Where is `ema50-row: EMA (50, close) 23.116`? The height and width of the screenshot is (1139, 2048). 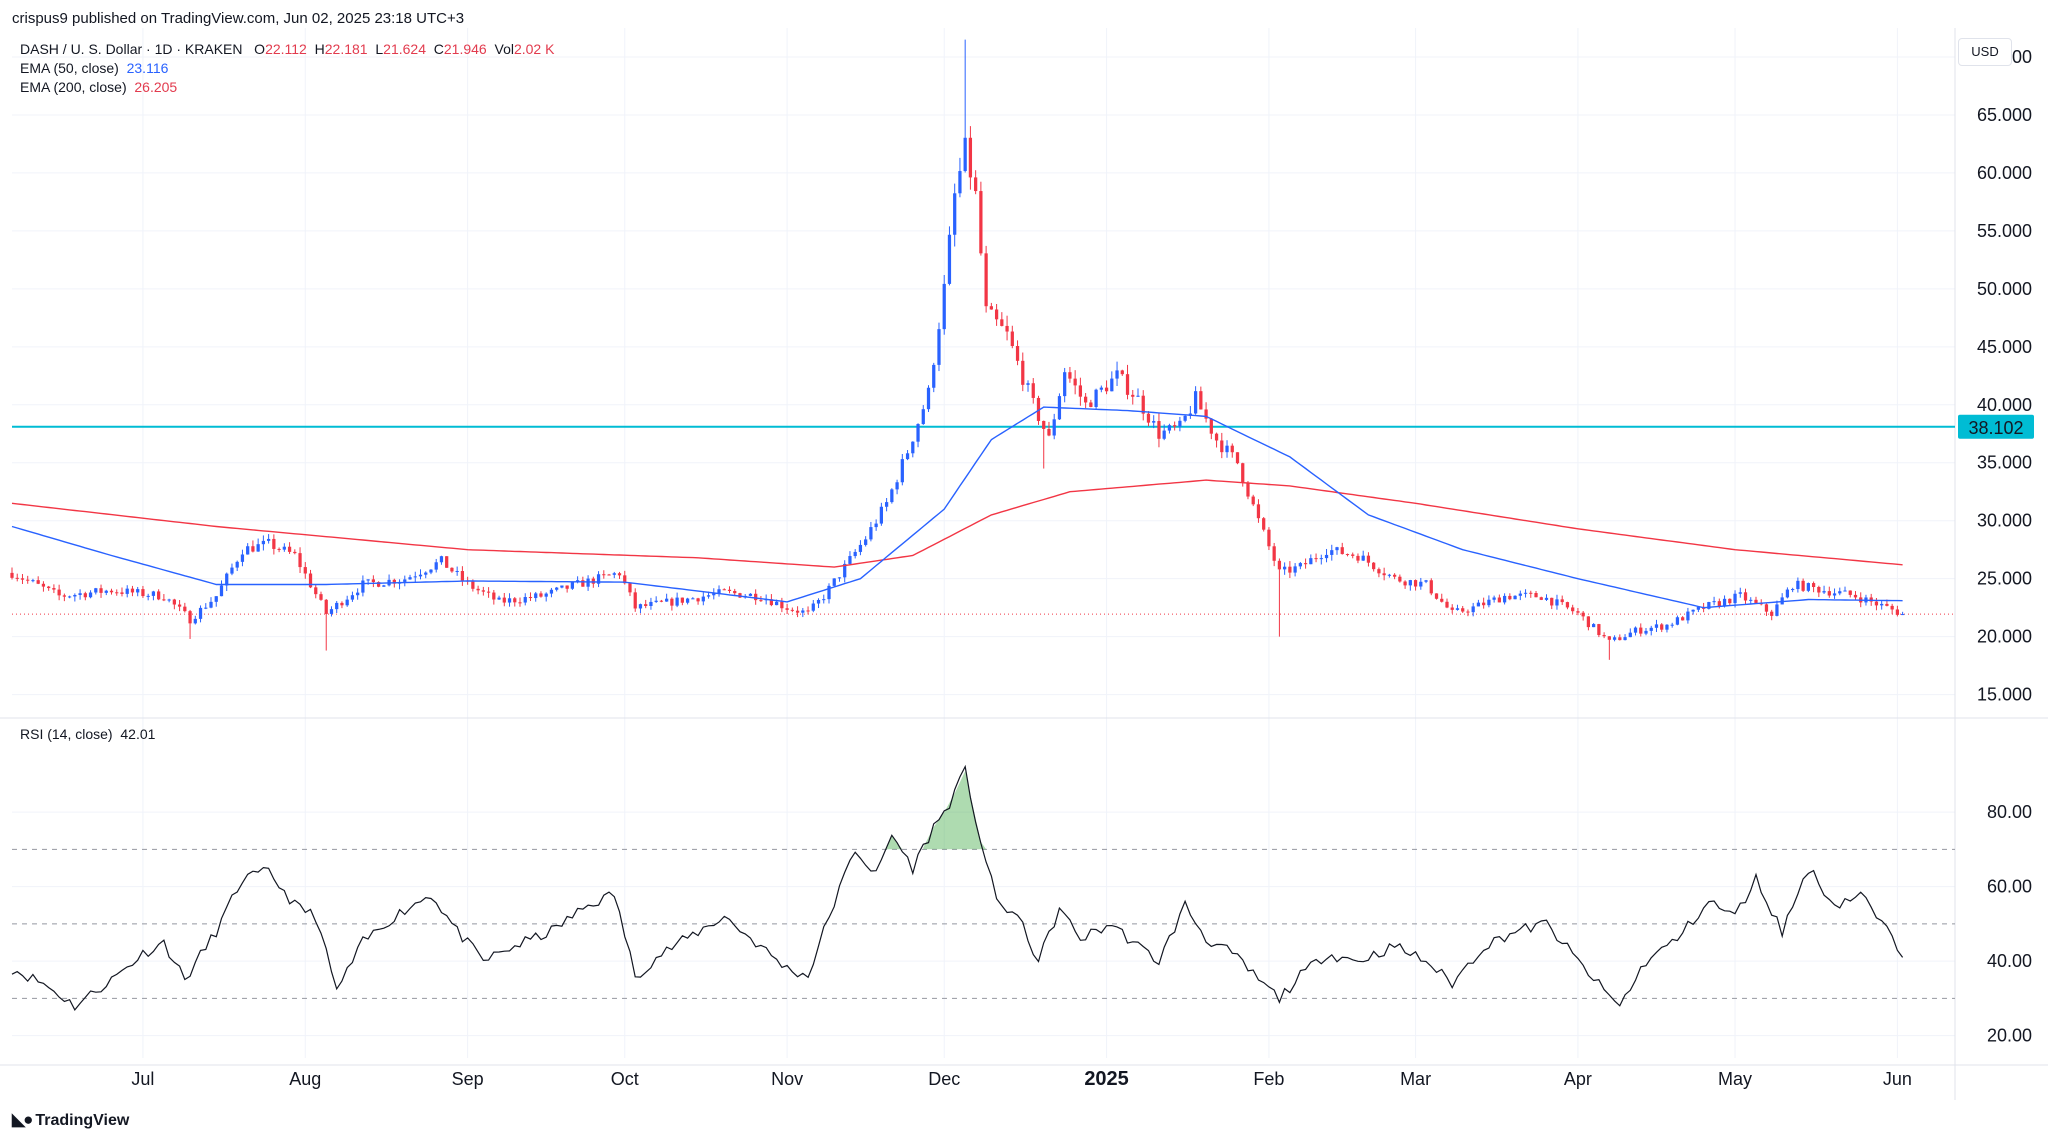
ema50-row: EMA (50, close) 23.116 is located at coordinates (287, 68).